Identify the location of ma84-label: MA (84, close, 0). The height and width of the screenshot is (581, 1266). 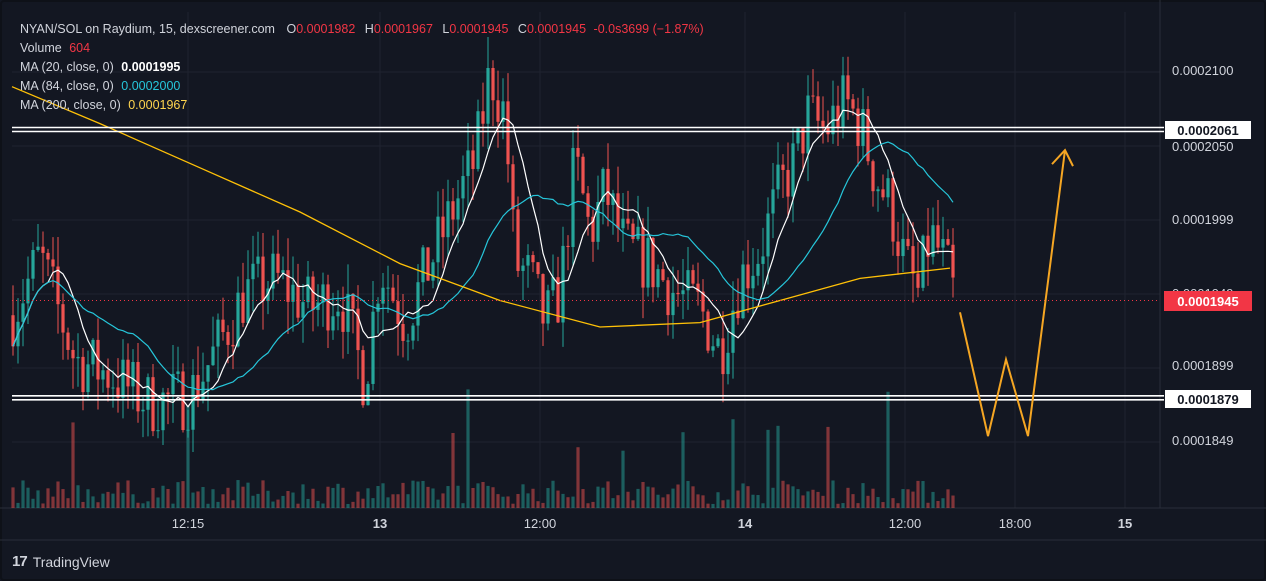
(67, 86).